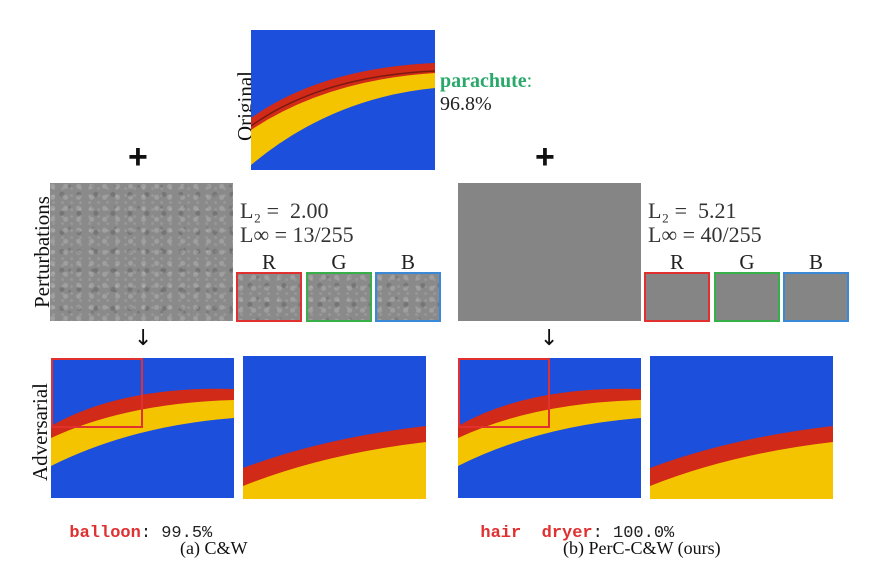  What do you see at coordinates (408, 297) in the screenshot?
I see `cw-channel-b` at bounding box center [408, 297].